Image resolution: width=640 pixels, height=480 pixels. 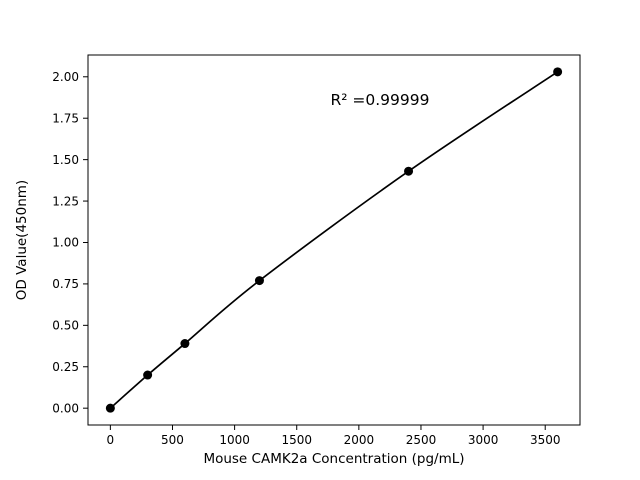 I want to click on y-tick-label: 0.75, so click(x=65, y=284).